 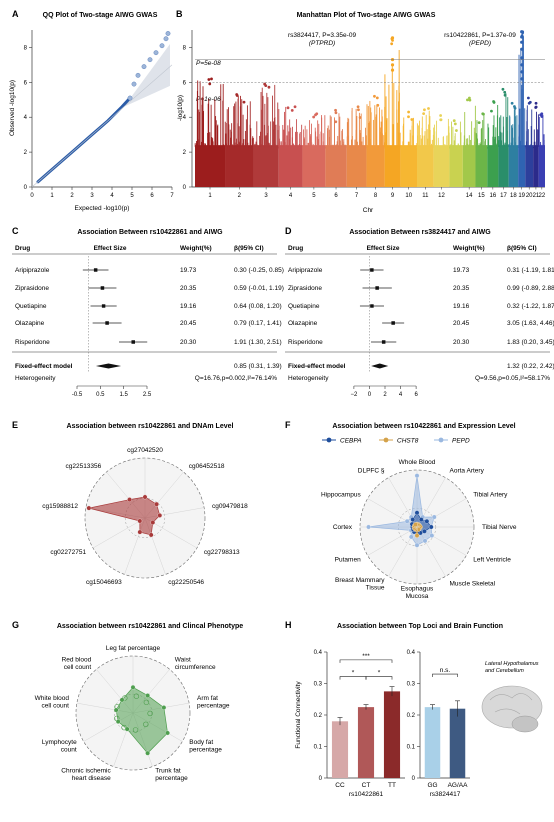 What do you see at coordinates (372, 306) in the screenshot?
I see `forest-point-estimate` at bounding box center [372, 306].